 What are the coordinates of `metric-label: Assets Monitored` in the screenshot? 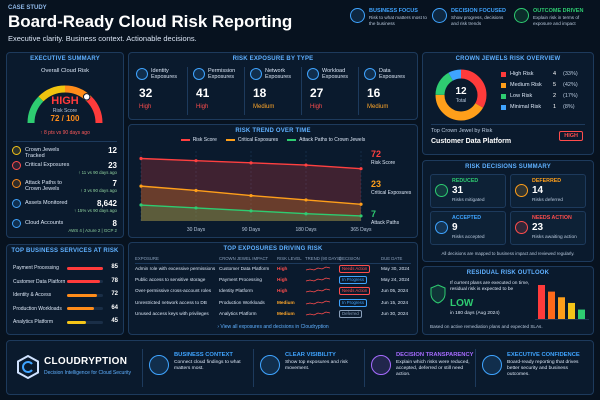 It's located at (46, 203).